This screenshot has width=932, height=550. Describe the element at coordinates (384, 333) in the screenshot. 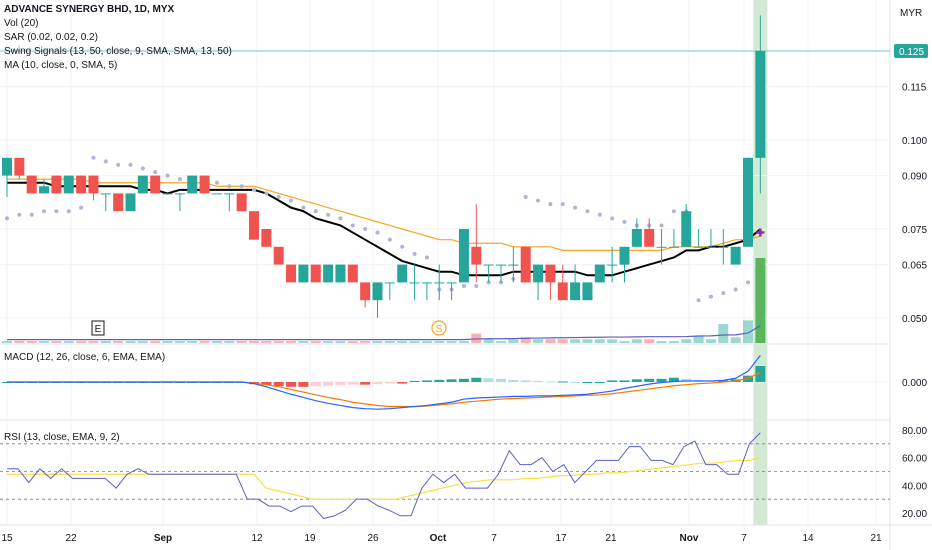

I see `volume-ma-line` at that location.